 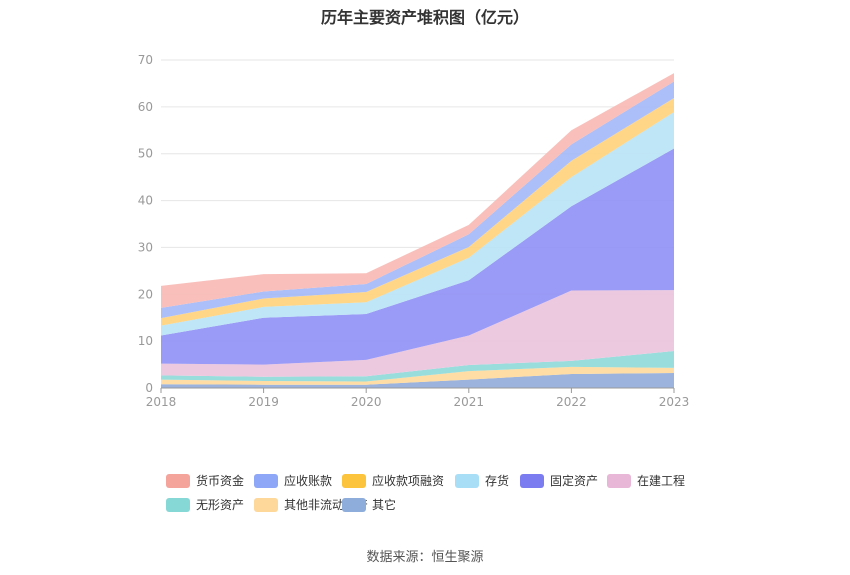 I want to click on x-tick-label: 2018, so click(x=161, y=402).